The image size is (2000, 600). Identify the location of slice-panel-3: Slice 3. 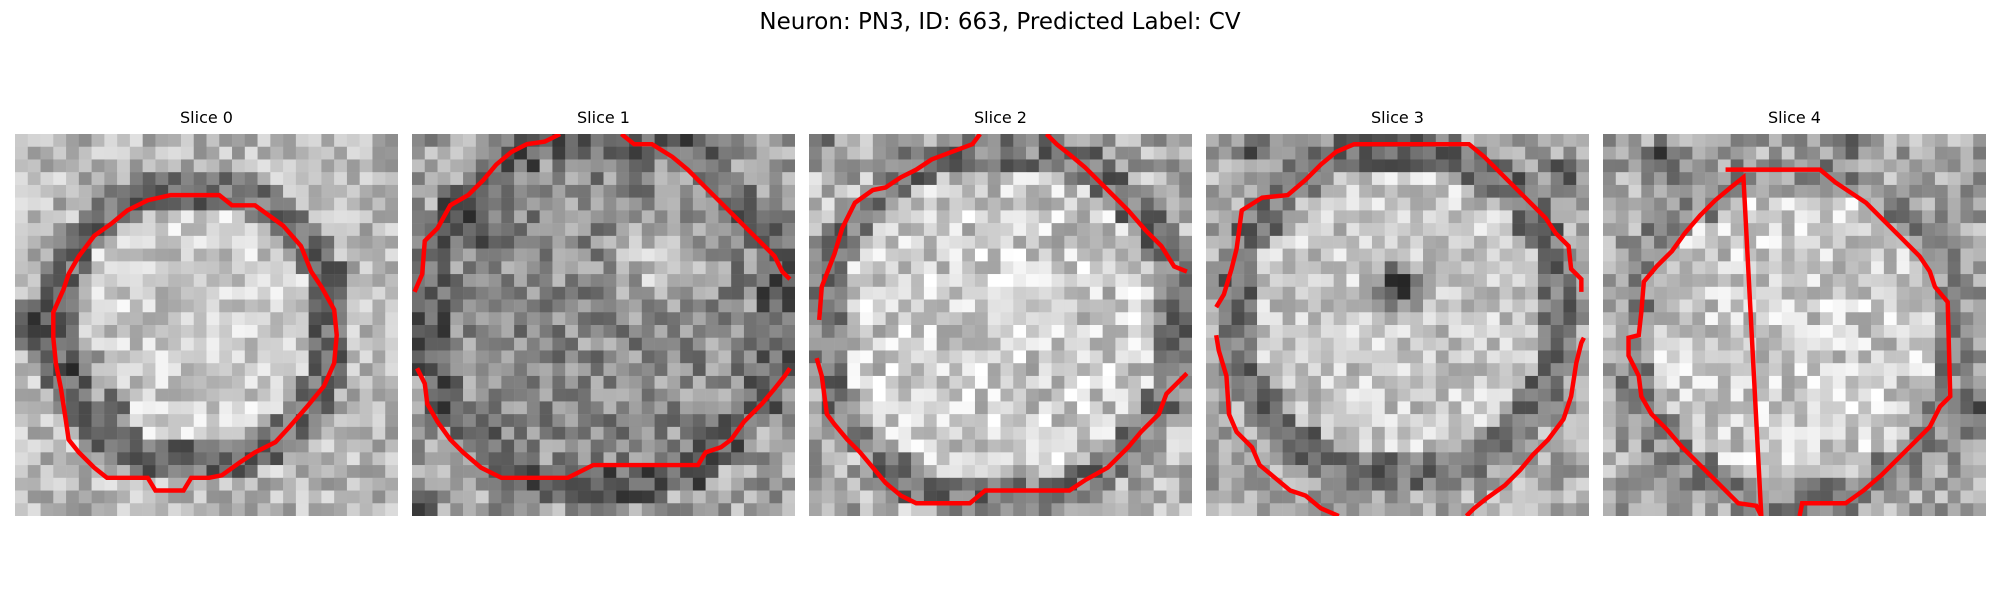
(1397, 312).